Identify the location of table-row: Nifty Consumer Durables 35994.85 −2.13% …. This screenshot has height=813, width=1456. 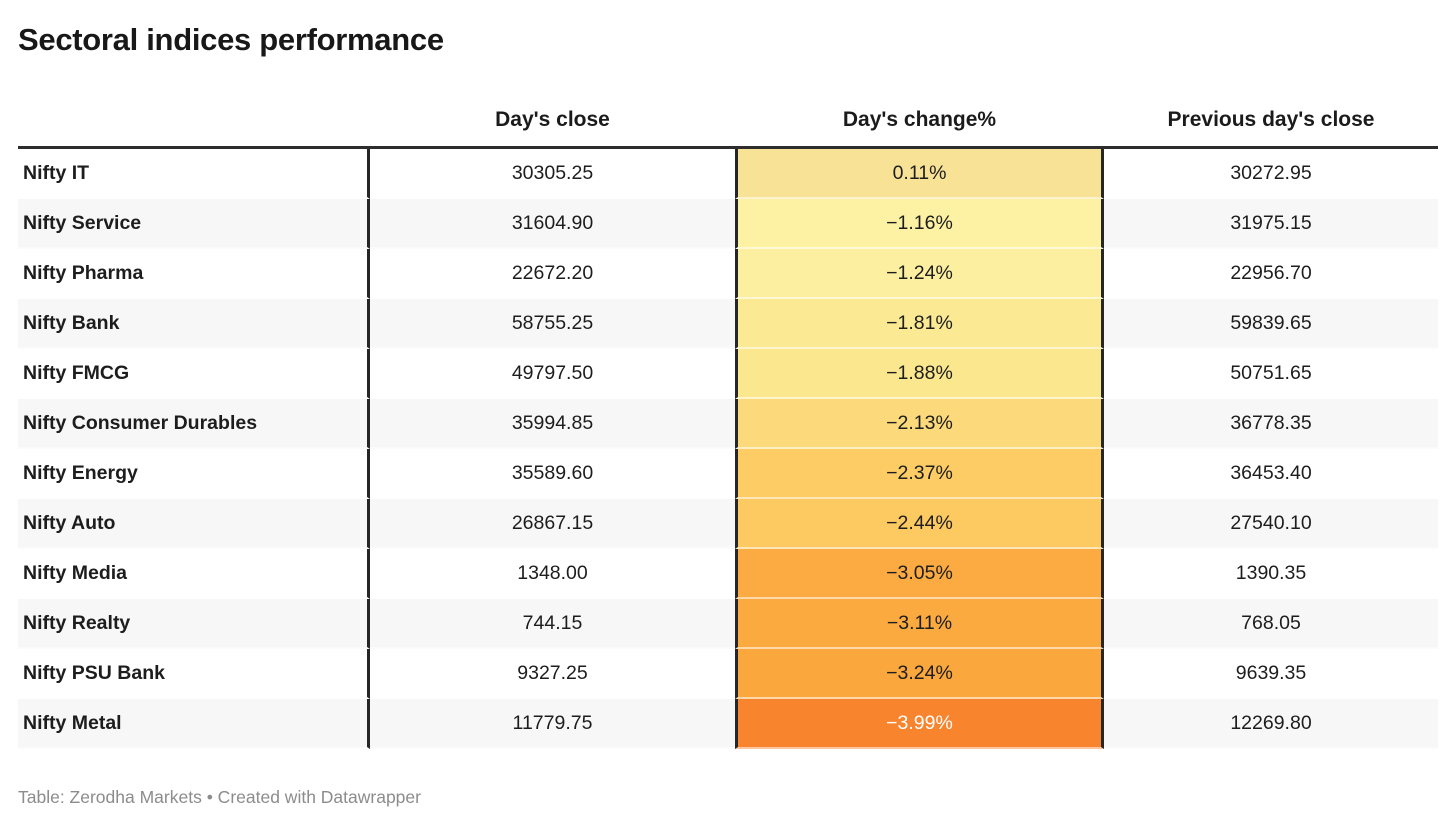
(728, 424).